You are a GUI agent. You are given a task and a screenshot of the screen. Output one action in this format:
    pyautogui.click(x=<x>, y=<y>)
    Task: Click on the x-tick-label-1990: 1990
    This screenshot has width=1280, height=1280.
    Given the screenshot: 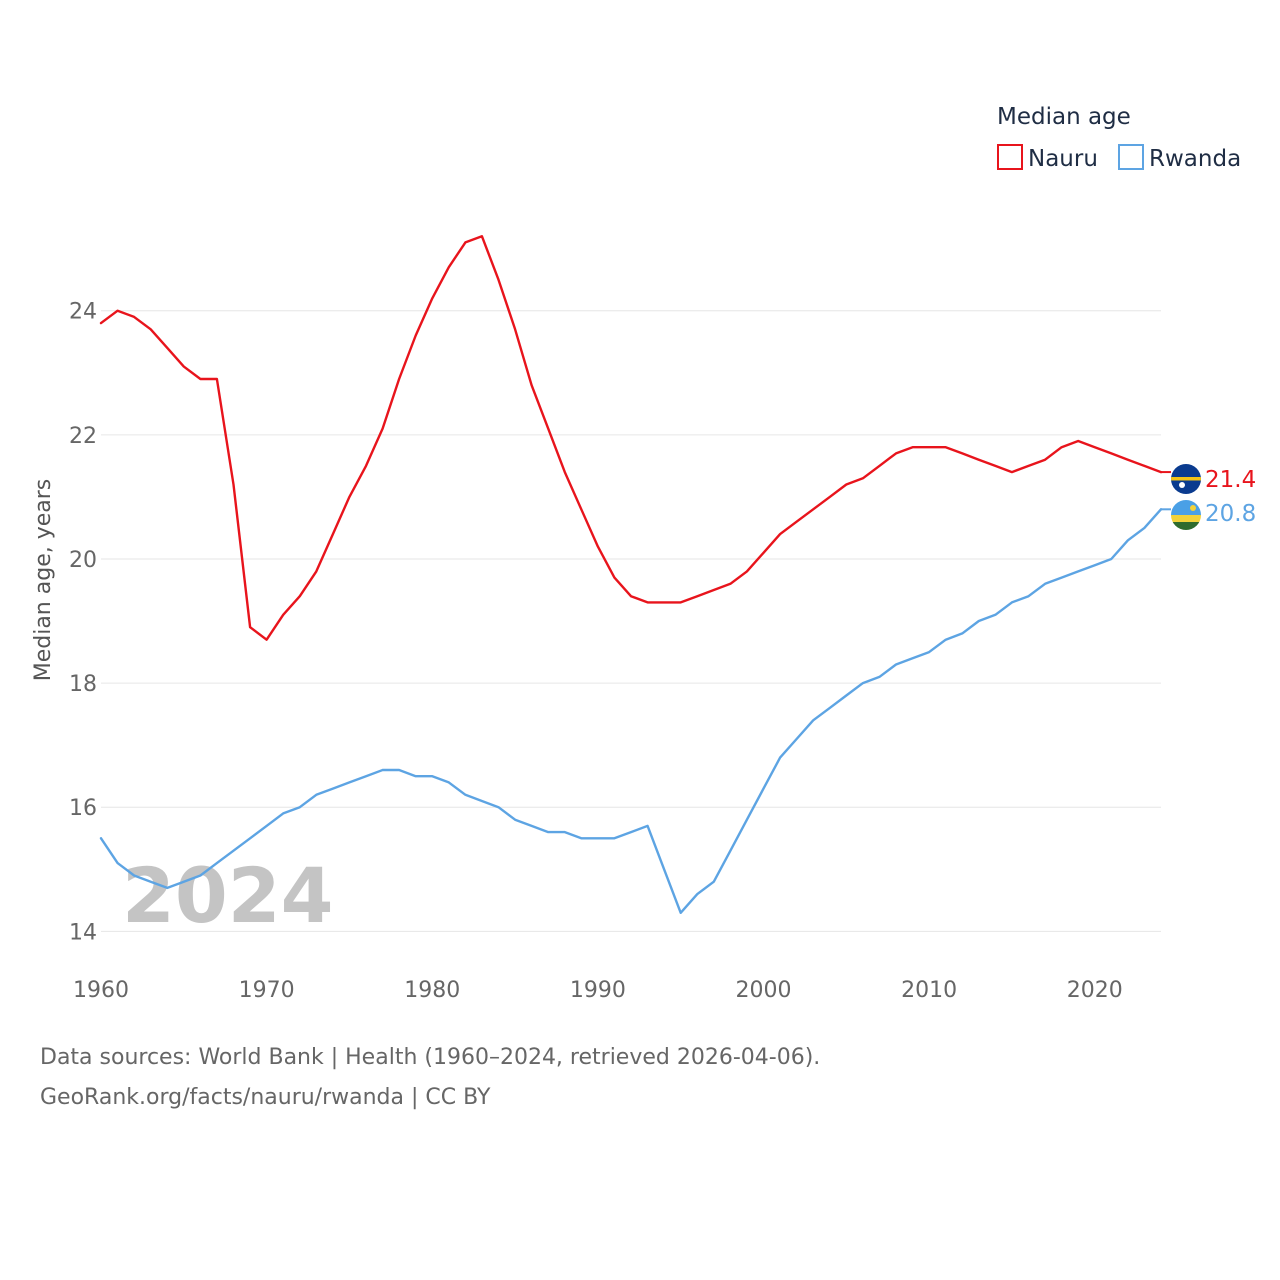 What is the action you would take?
    pyautogui.click(x=598, y=990)
    